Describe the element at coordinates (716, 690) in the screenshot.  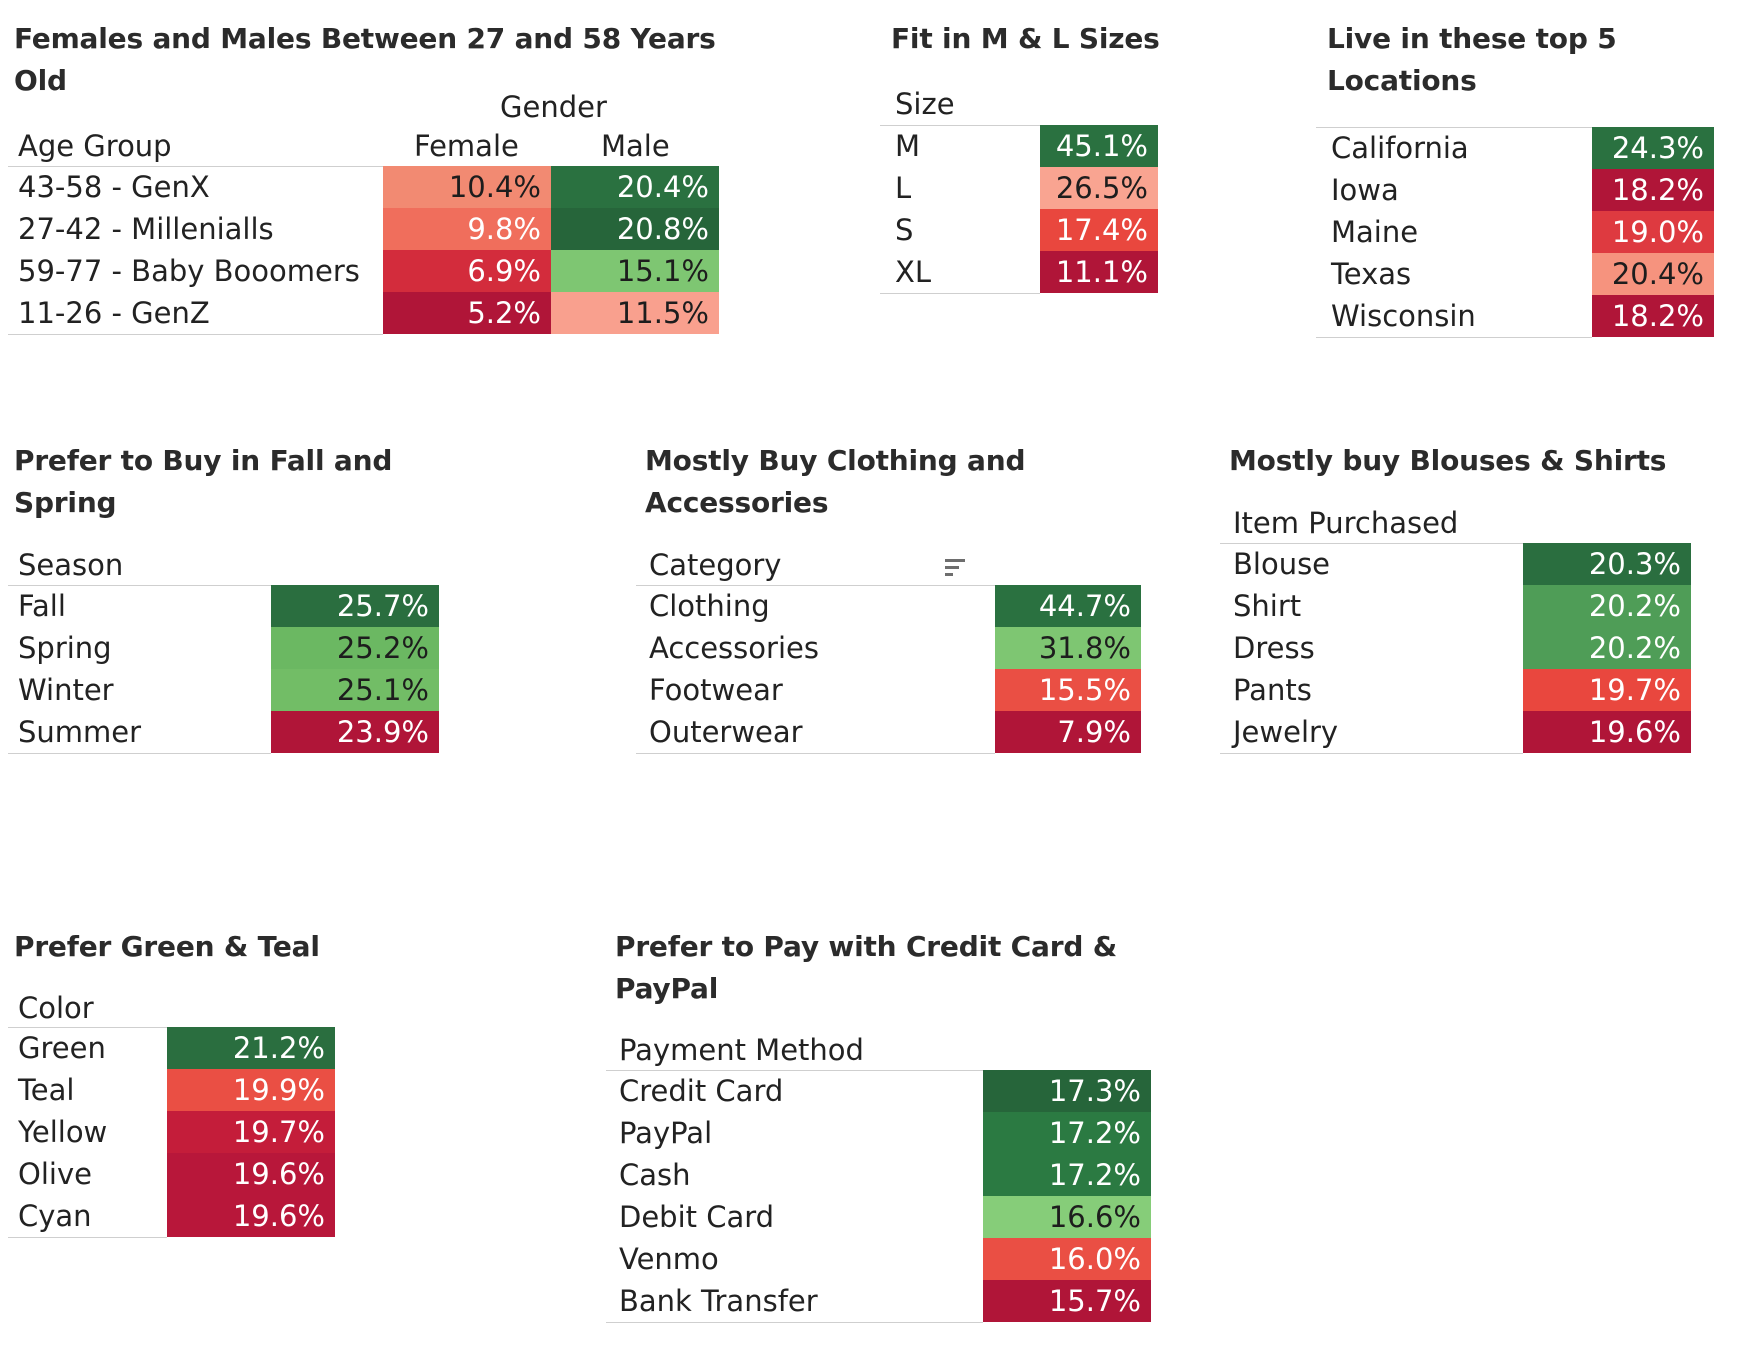
I see `row-label: Footwear` at that location.